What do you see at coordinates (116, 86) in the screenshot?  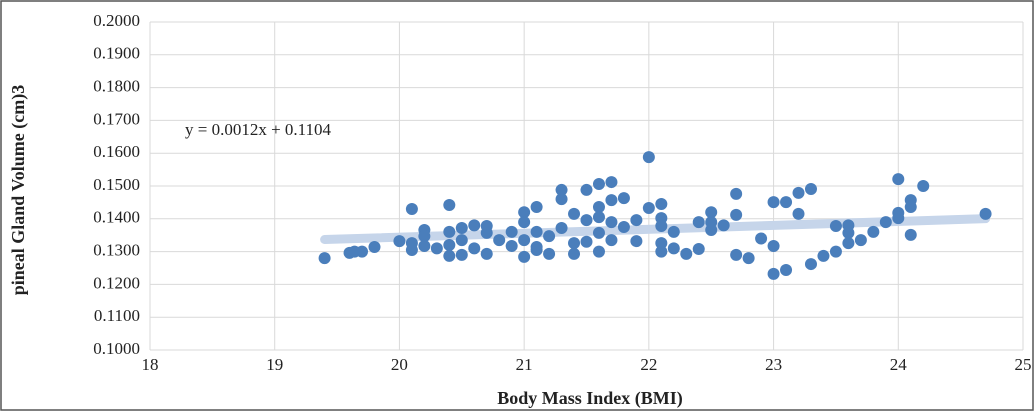 I see `y-tick-label: 0.1800` at bounding box center [116, 86].